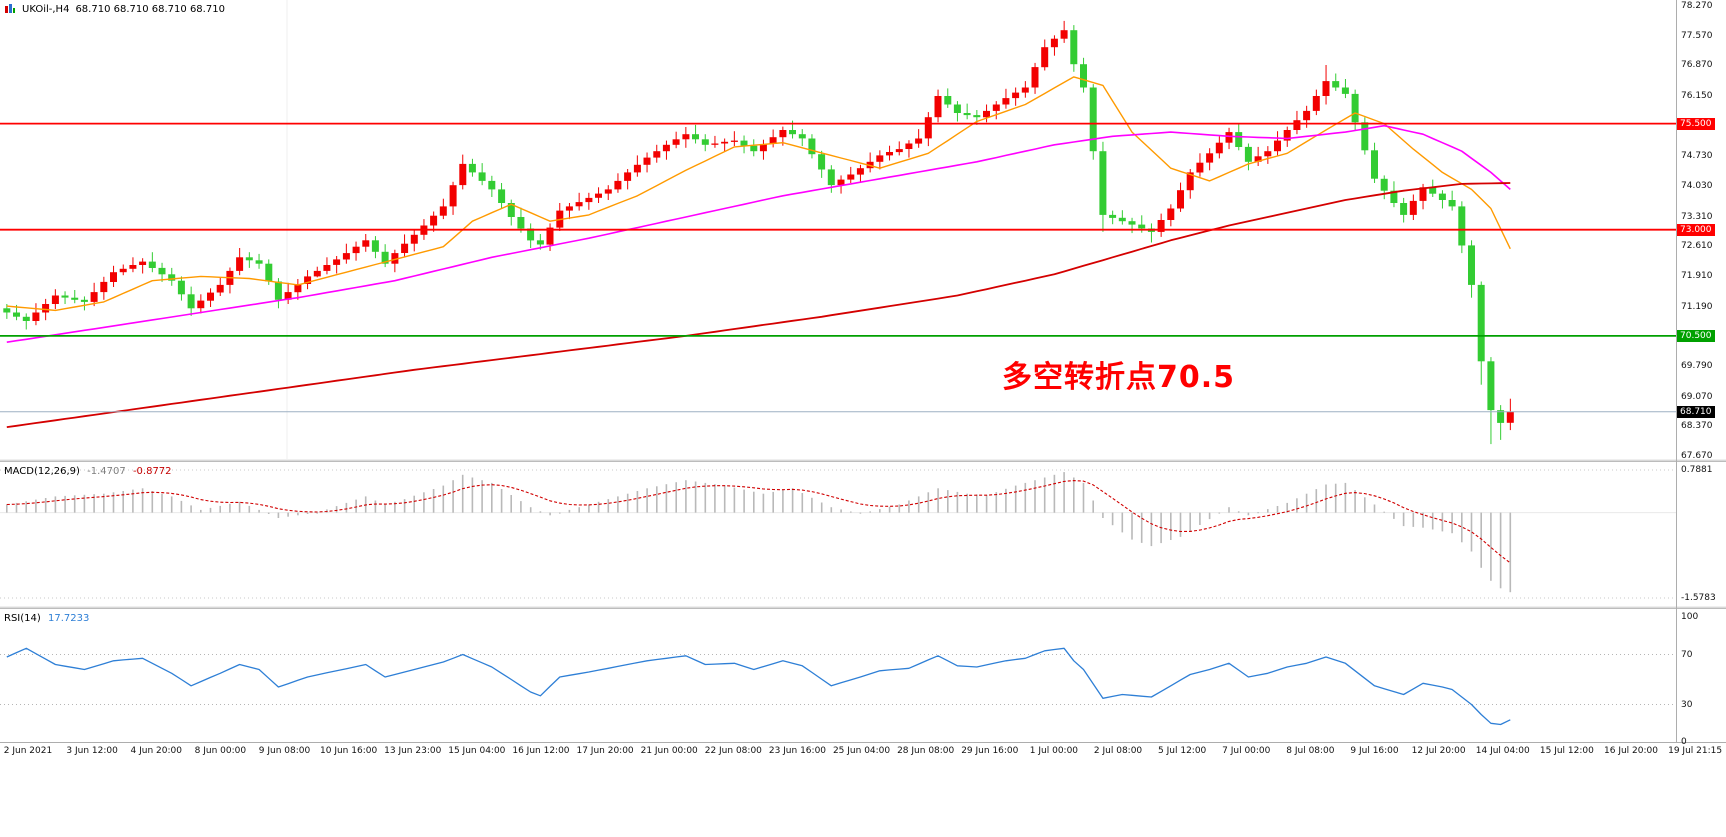 The image size is (1726, 837). I want to click on time-axis-label: 8 Jul 08:00, so click(1310, 751).